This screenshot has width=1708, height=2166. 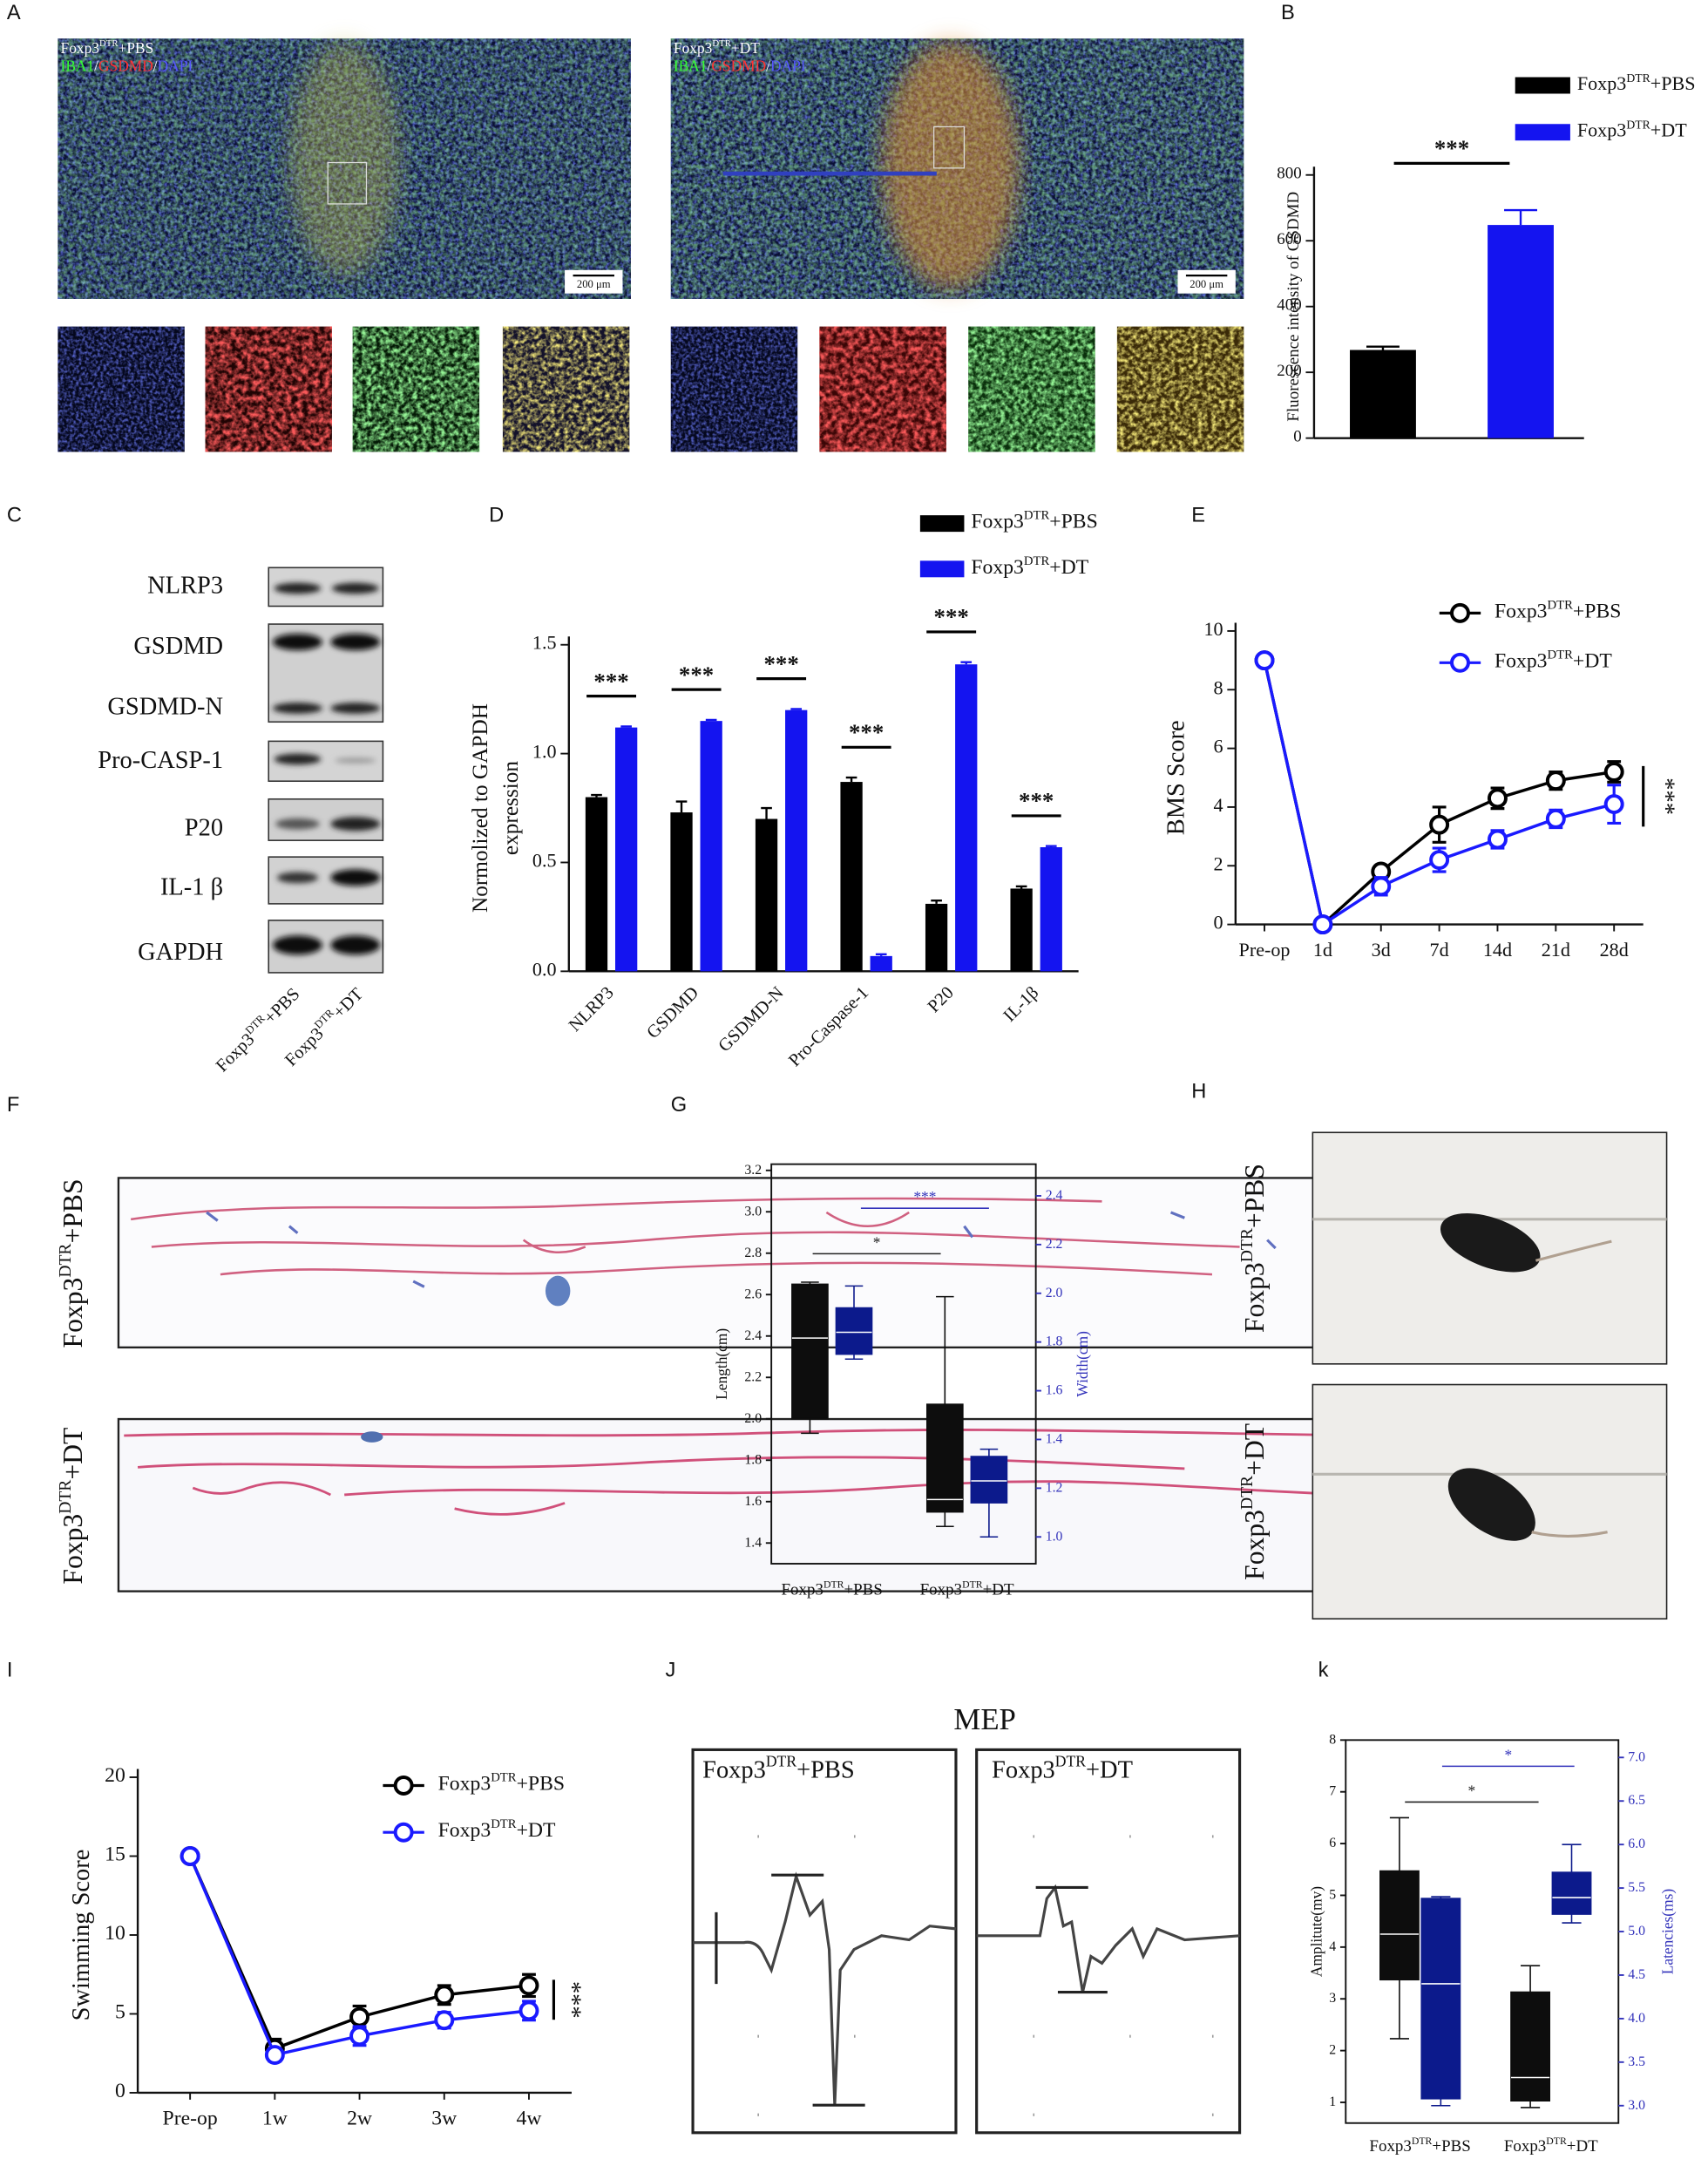 I want to click on y-tick-label: 5.0, so click(x=1636, y=1931).